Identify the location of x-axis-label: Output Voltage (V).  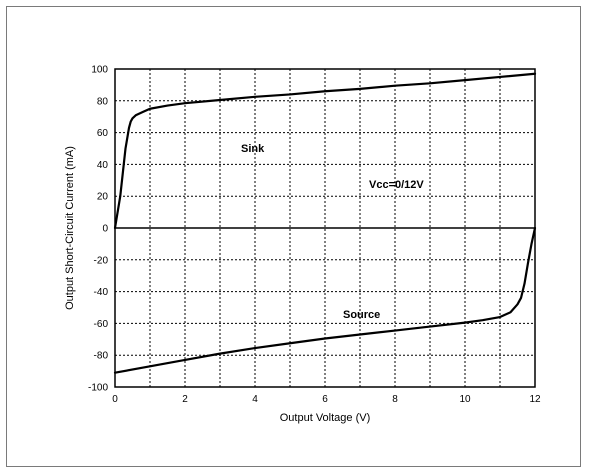
(325, 418).